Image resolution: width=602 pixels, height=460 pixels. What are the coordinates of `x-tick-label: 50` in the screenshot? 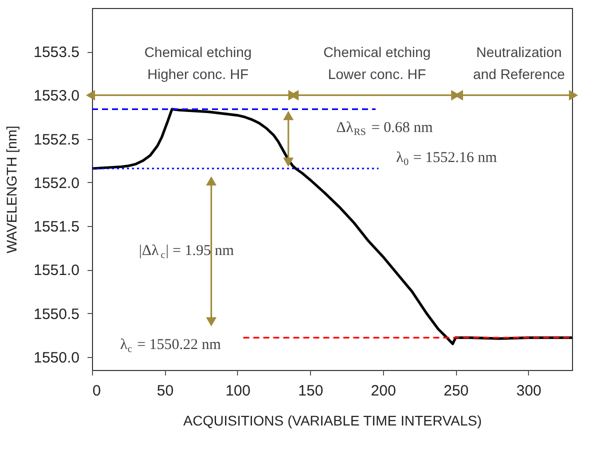 It's located at (165, 391).